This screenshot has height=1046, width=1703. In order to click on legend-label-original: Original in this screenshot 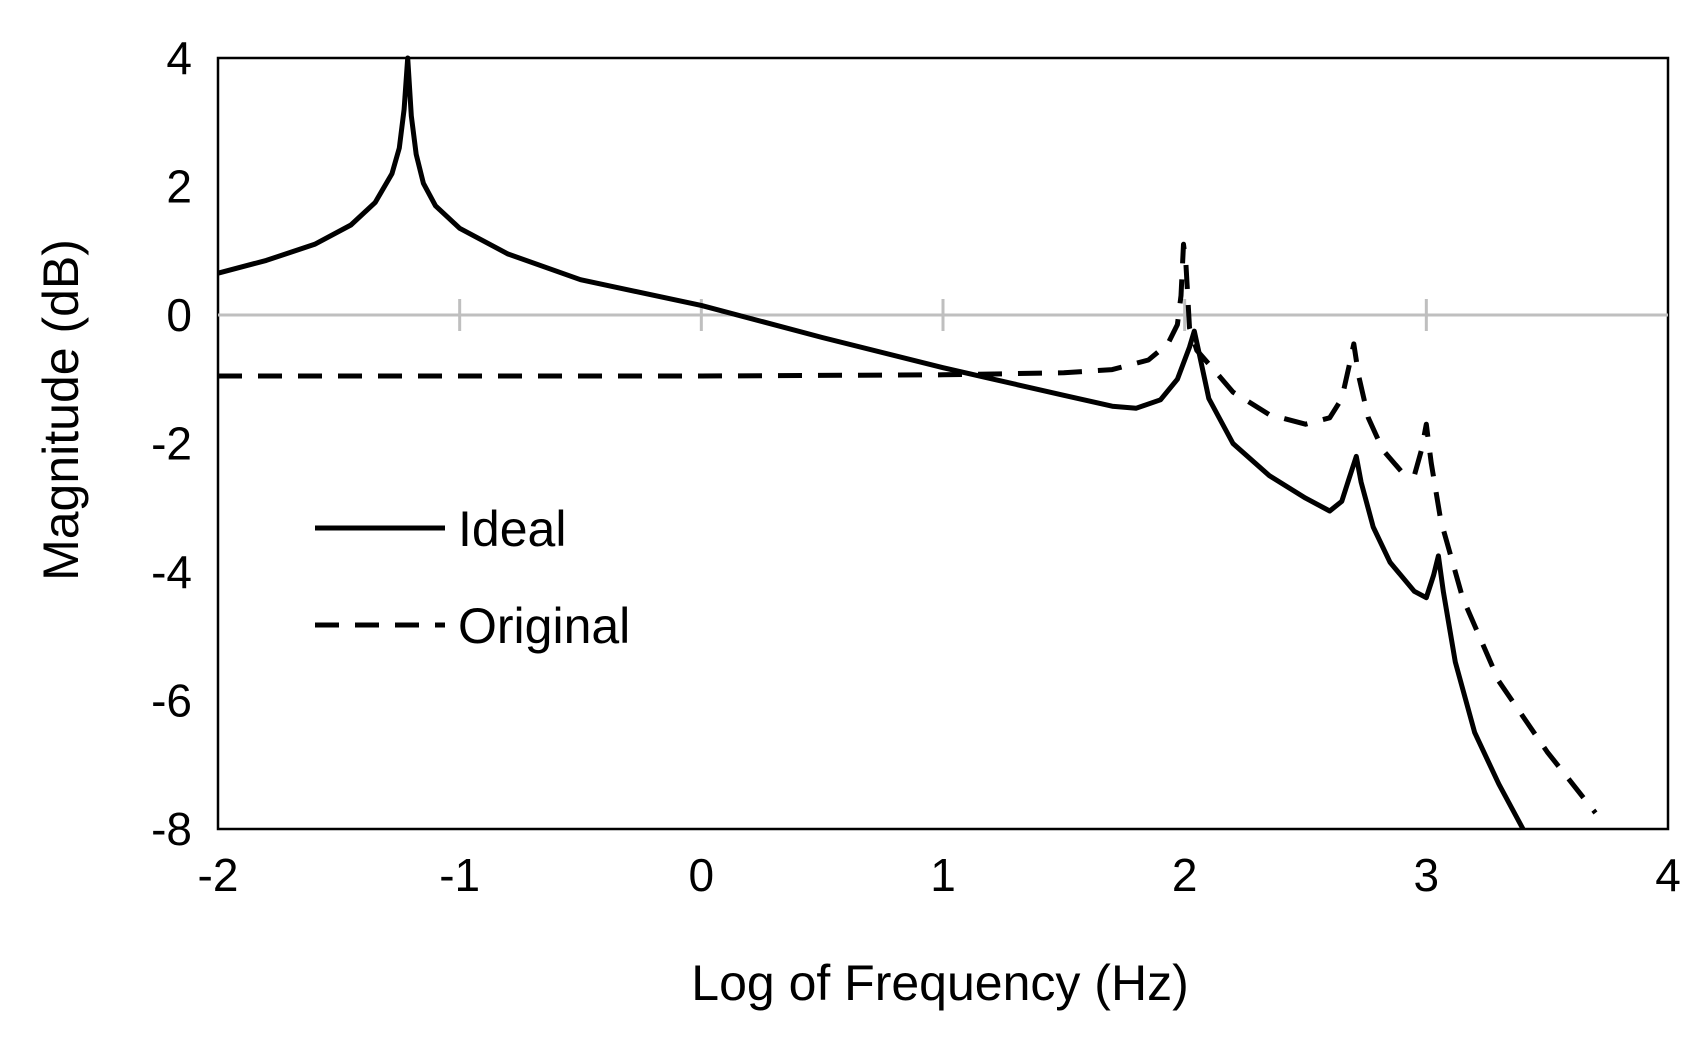, I will do `click(544, 626)`.